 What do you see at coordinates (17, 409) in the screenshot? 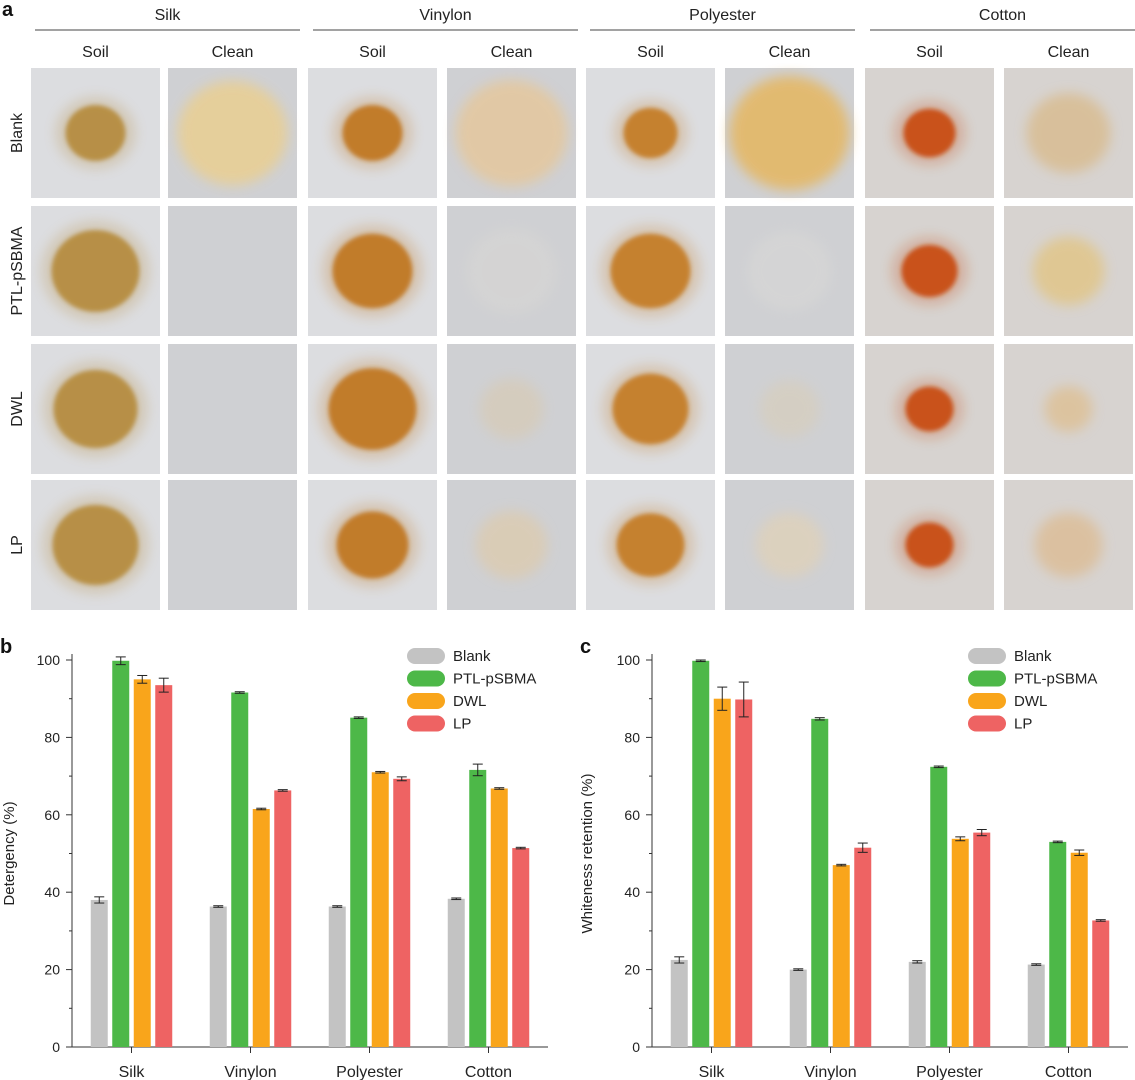
I see `row-label-dwl: DWL` at bounding box center [17, 409].